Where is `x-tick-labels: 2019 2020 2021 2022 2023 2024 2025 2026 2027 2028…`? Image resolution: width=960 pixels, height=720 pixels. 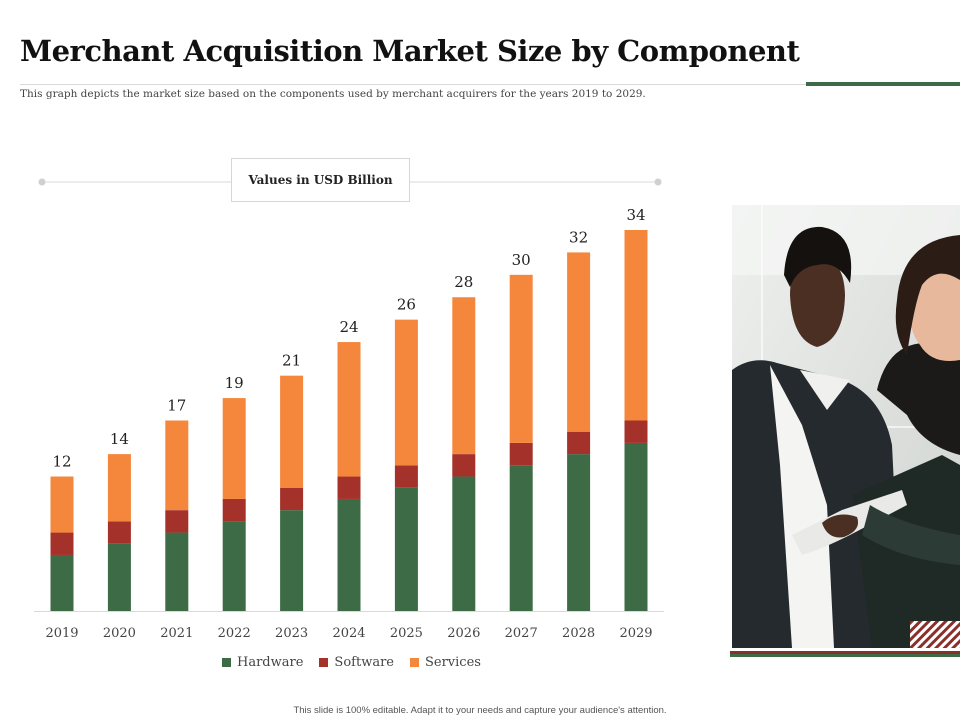
x-tick-labels: 2019 2020 2021 2022 2023 2024 2025 2026 2027 2028… is located at coordinates (348, 633).